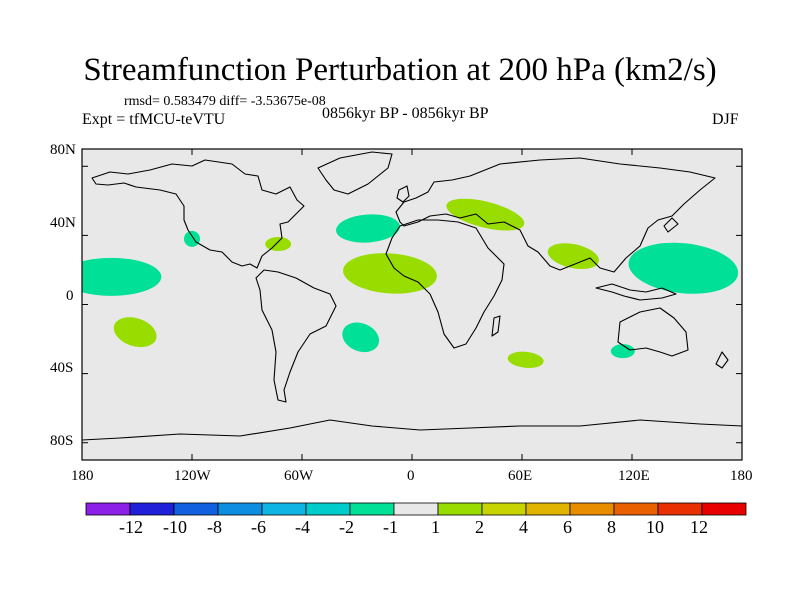  I want to click on anomaly-south-atlantic, so click(361, 337).